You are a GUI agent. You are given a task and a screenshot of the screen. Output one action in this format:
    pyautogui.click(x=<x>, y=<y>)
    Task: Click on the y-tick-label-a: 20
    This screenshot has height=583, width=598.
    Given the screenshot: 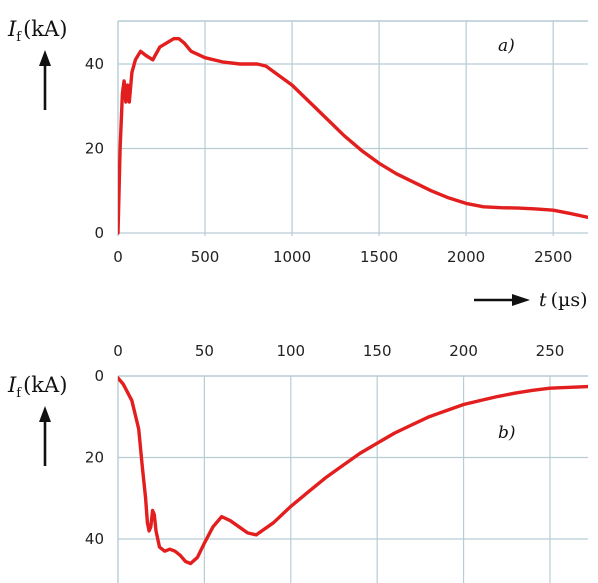 What is the action you would take?
    pyautogui.click(x=94, y=149)
    